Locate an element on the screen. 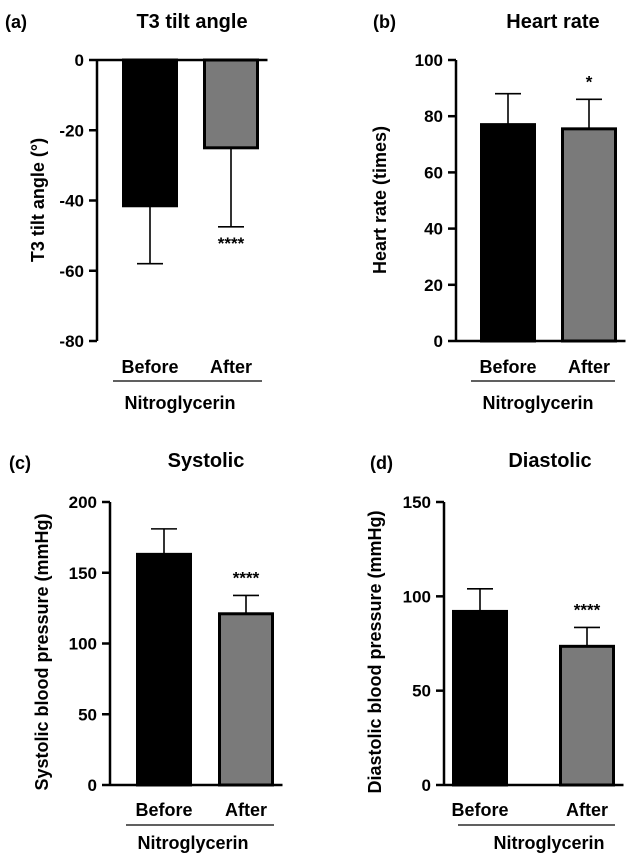 The width and height of the screenshot is (641, 854). y-tick-label-b-3: 60 is located at coordinates (433, 172).